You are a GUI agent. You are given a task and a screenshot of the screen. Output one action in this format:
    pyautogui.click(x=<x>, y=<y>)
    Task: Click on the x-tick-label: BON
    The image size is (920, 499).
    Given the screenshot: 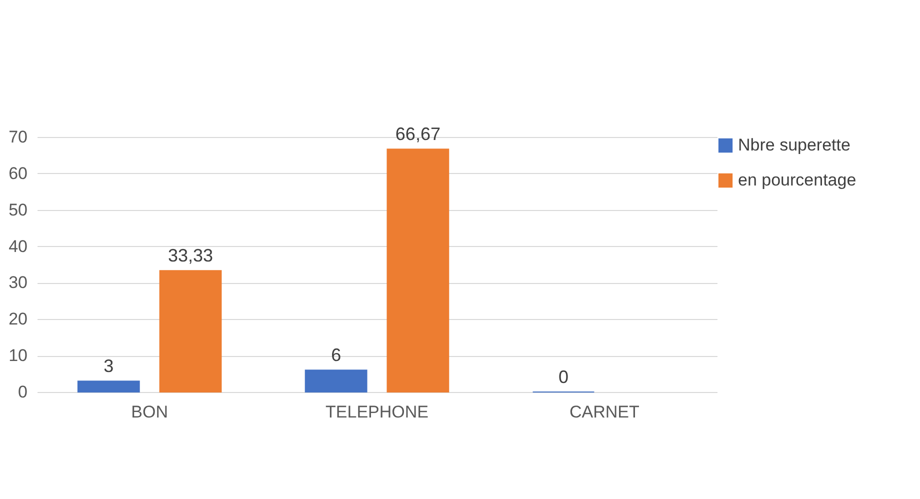 What is the action you would take?
    pyautogui.click(x=149, y=412)
    